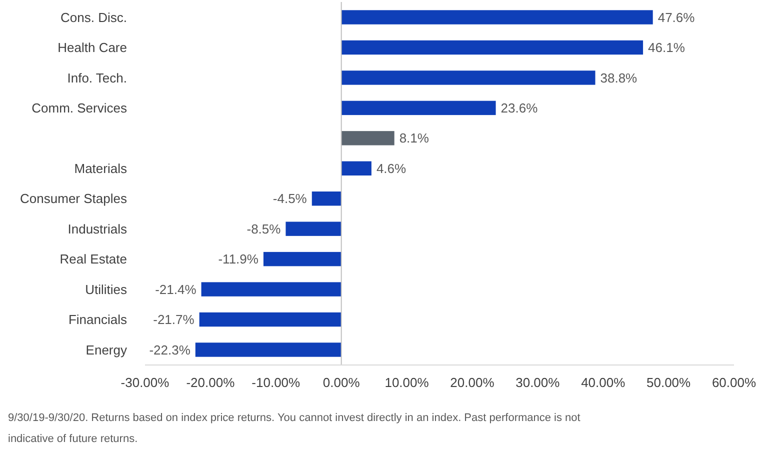 This screenshot has height=464, width=764. I want to click on y-tick-label: Consumer Staples, so click(74, 198).